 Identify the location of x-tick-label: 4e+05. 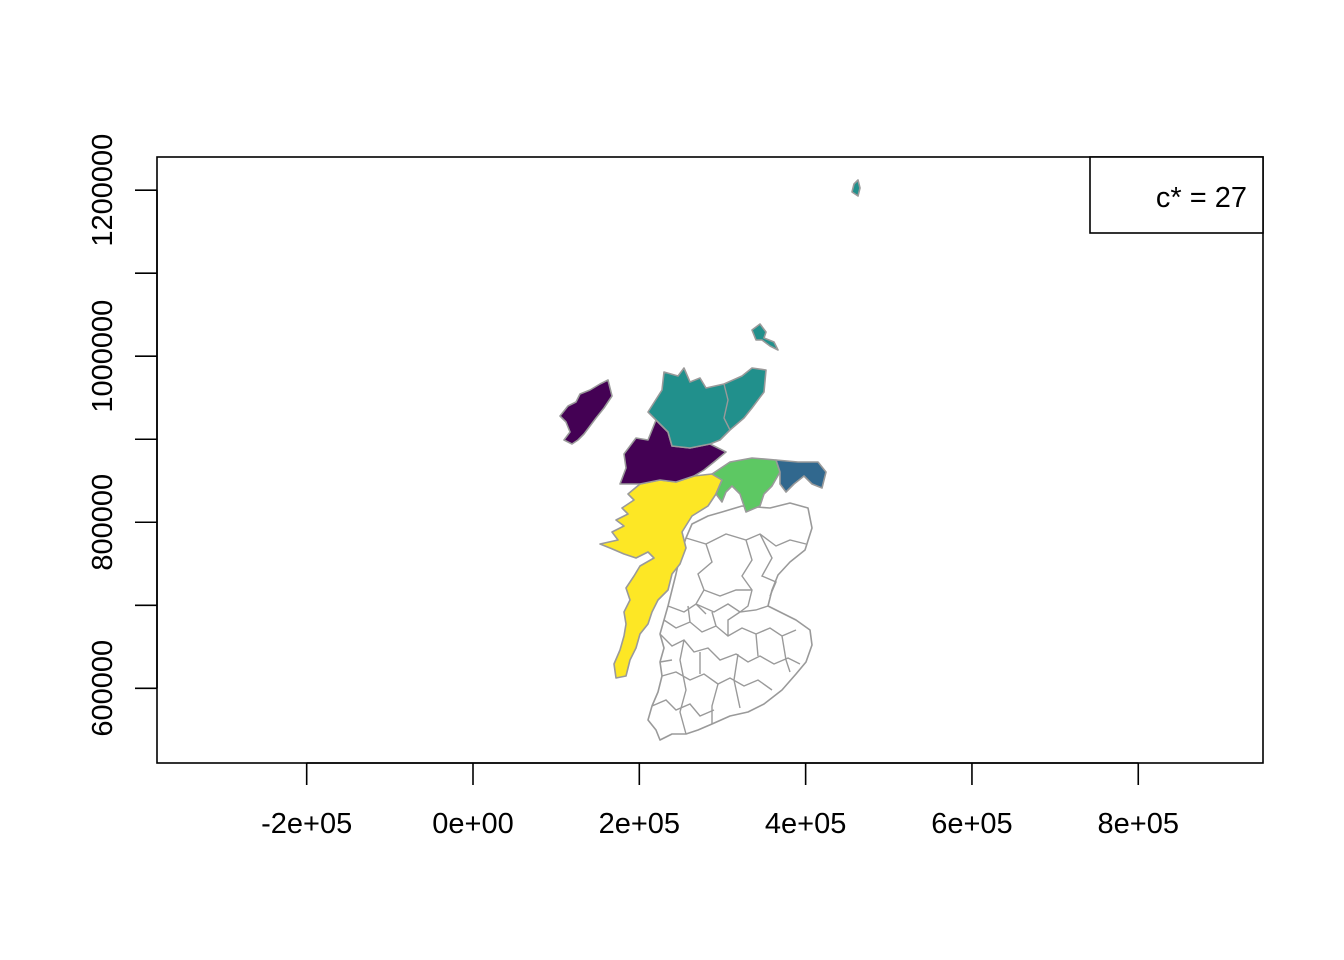
(805, 824).